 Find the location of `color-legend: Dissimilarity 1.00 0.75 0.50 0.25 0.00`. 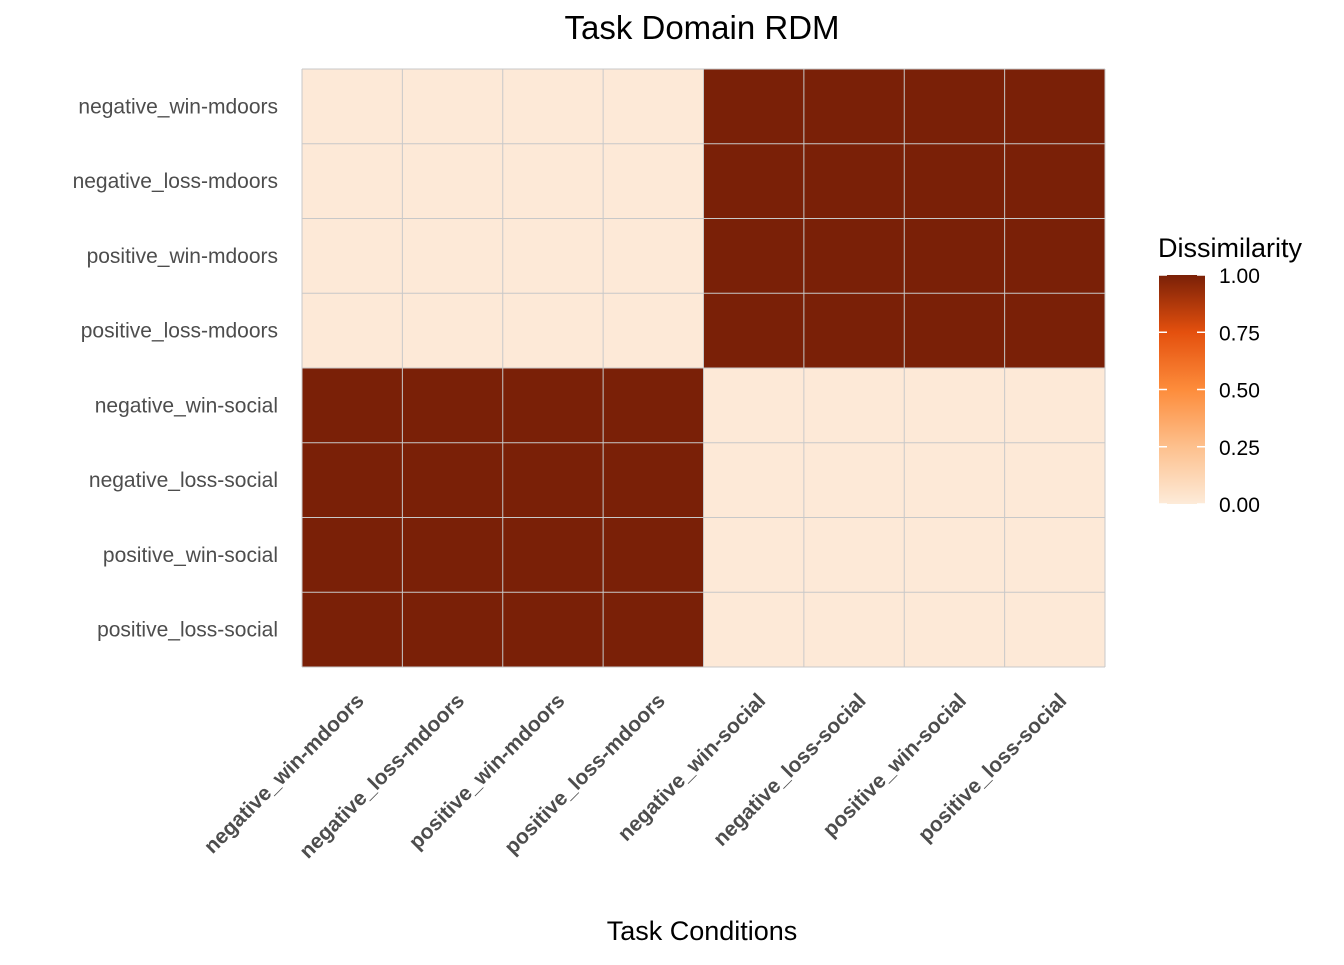

color-legend: Dissimilarity 1.00 0.75 0.50 0.25 0.00 is located at coordinates (1230, 375).